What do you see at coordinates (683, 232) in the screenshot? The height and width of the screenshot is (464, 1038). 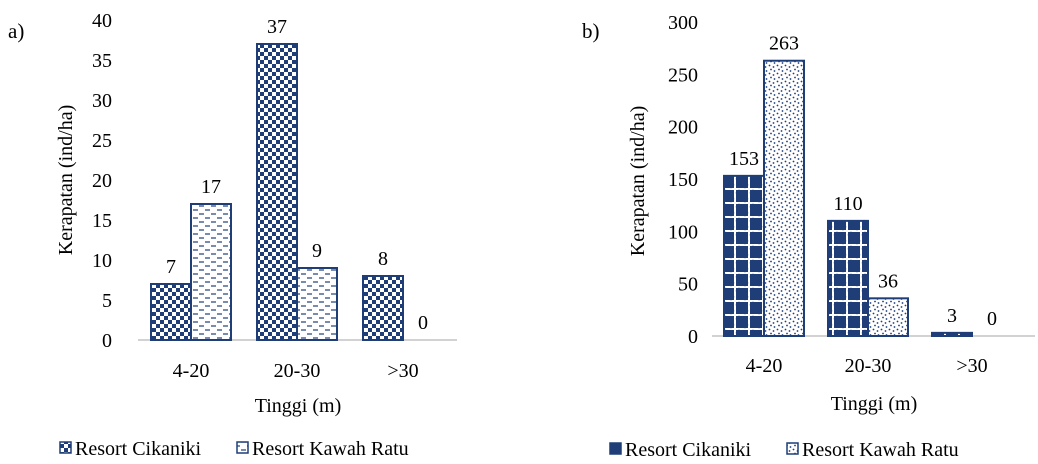 I see `y-tick-label: 100` at bounding box center [683, 232].